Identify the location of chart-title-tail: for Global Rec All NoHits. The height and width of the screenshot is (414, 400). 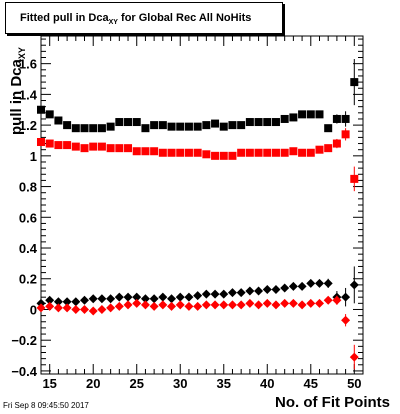
(184, 18).